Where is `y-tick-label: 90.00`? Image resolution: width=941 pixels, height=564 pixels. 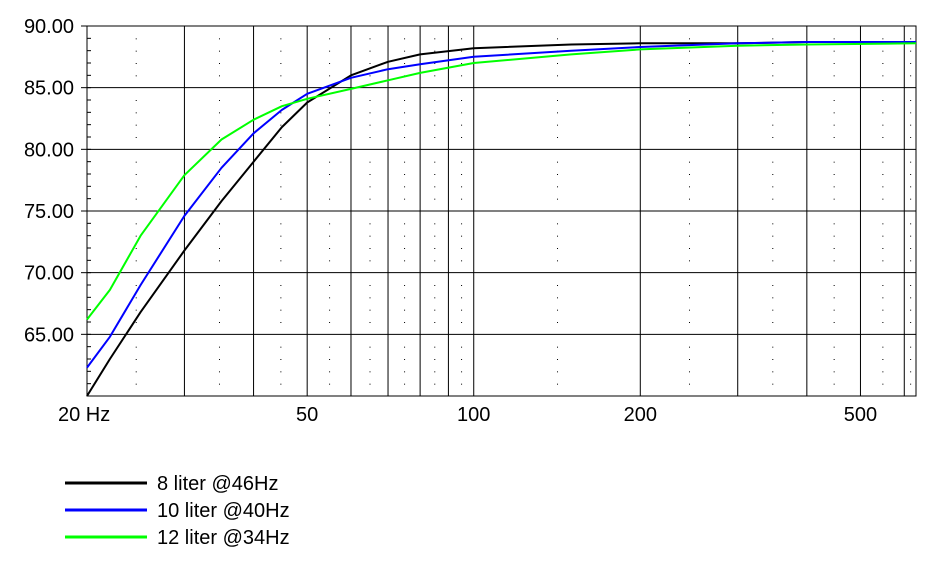 y-tick-label: 90.00 is located at coordinates (49, 27).